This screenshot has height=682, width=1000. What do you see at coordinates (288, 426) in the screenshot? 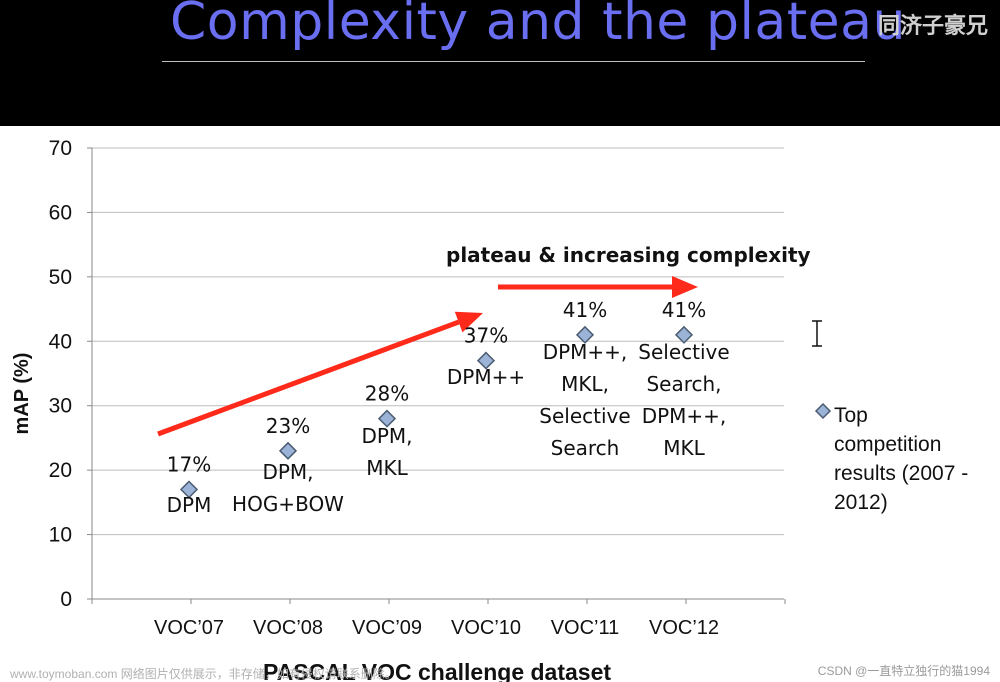
I see `data-value-label: 23%` at bounding box center [288, 426].